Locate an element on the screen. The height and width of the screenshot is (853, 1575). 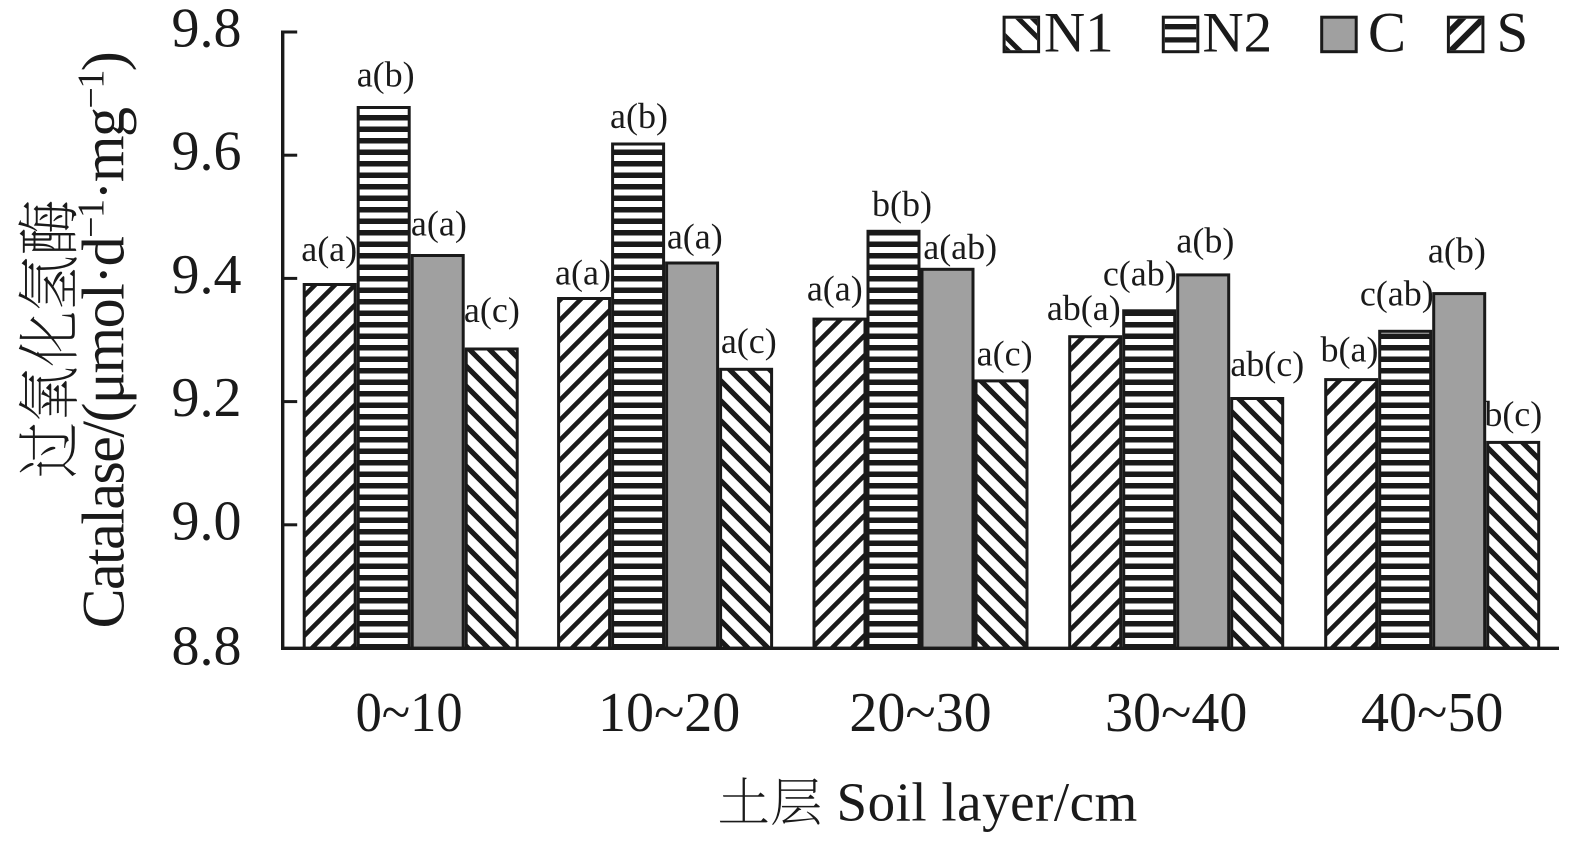
svg-text: C is located at coordinates (1387, 33).